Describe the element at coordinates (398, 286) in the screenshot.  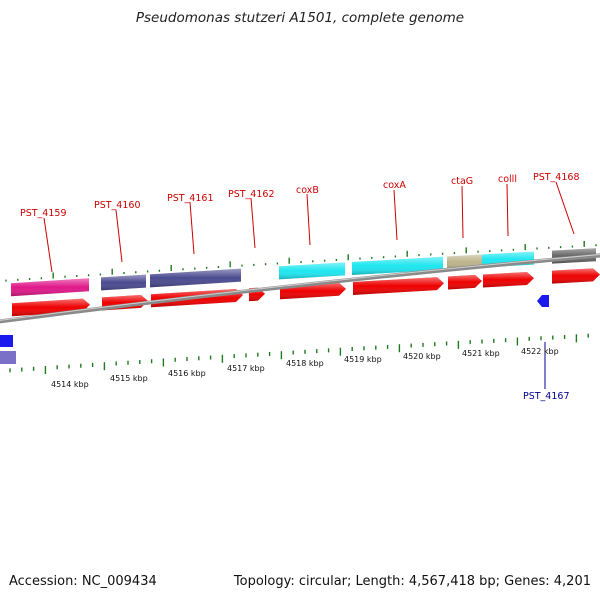
I see `cds-arrow-coxa-shade` at that location.